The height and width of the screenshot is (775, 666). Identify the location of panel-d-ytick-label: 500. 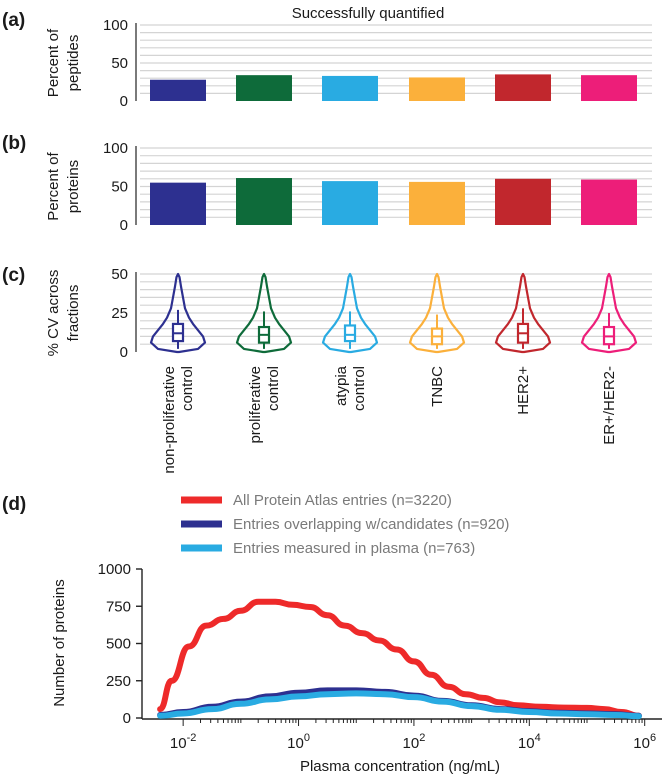
(118, 644).